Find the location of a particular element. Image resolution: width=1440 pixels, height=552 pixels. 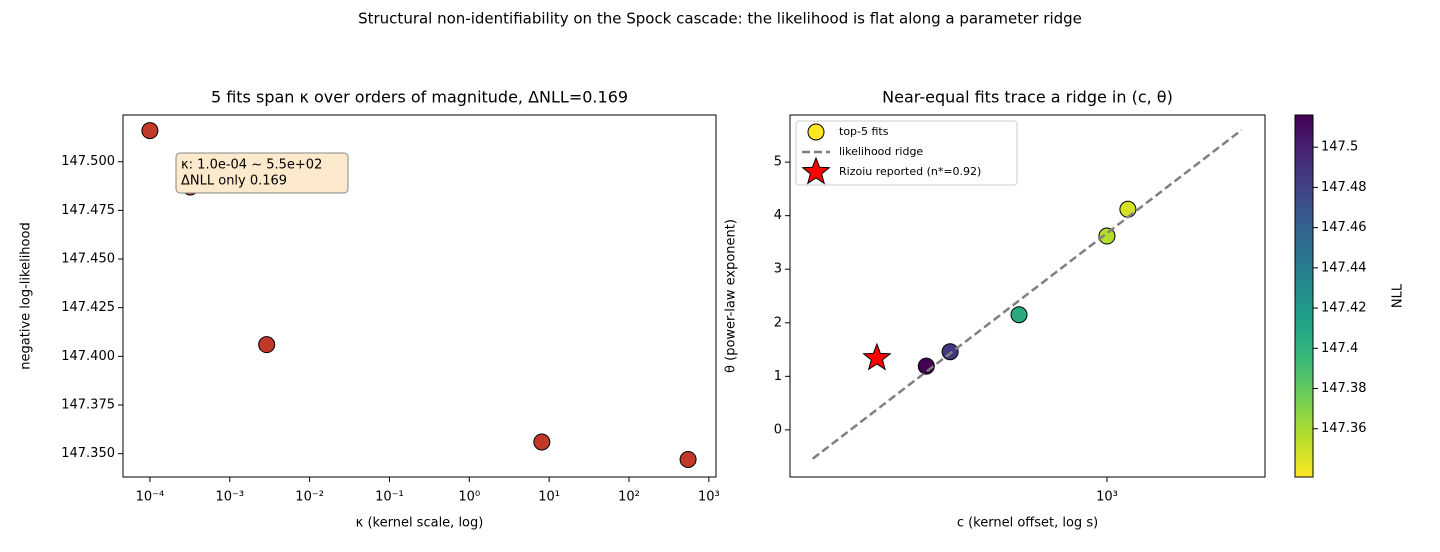

legend-box is located at coordinates (906, 153).